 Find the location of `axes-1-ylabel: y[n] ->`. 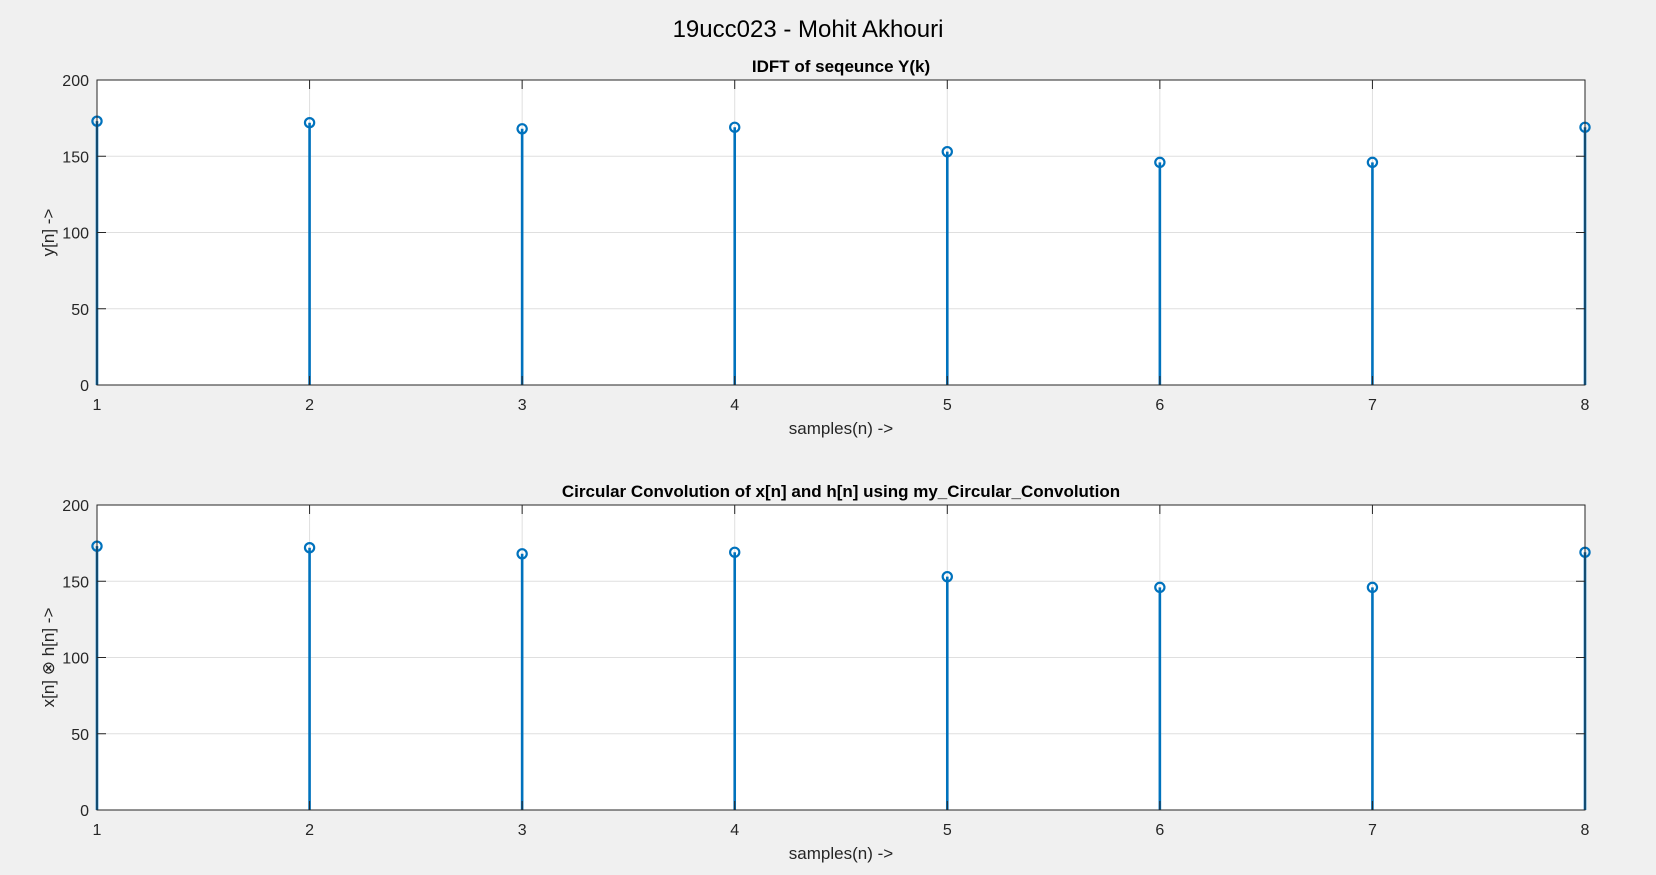

axes-1-ylabel: y[n] -> is located at coordinates (48, 233).